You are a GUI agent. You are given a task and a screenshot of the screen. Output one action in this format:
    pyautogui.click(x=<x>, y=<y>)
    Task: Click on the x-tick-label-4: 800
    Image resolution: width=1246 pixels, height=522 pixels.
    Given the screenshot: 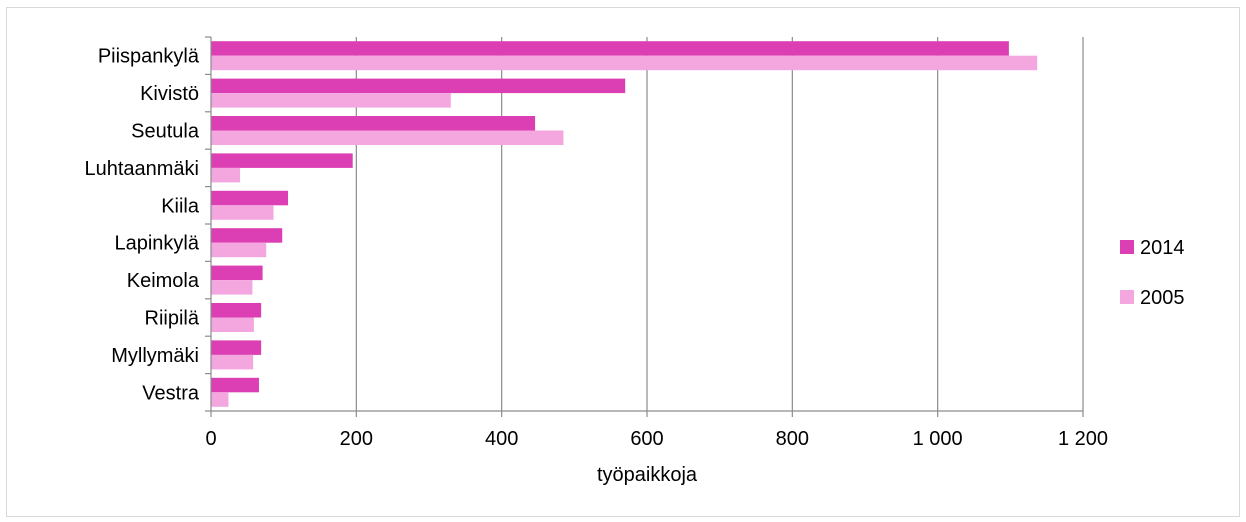 What is the action you would take?
    pyautogui.click(x=792, y=439)
    